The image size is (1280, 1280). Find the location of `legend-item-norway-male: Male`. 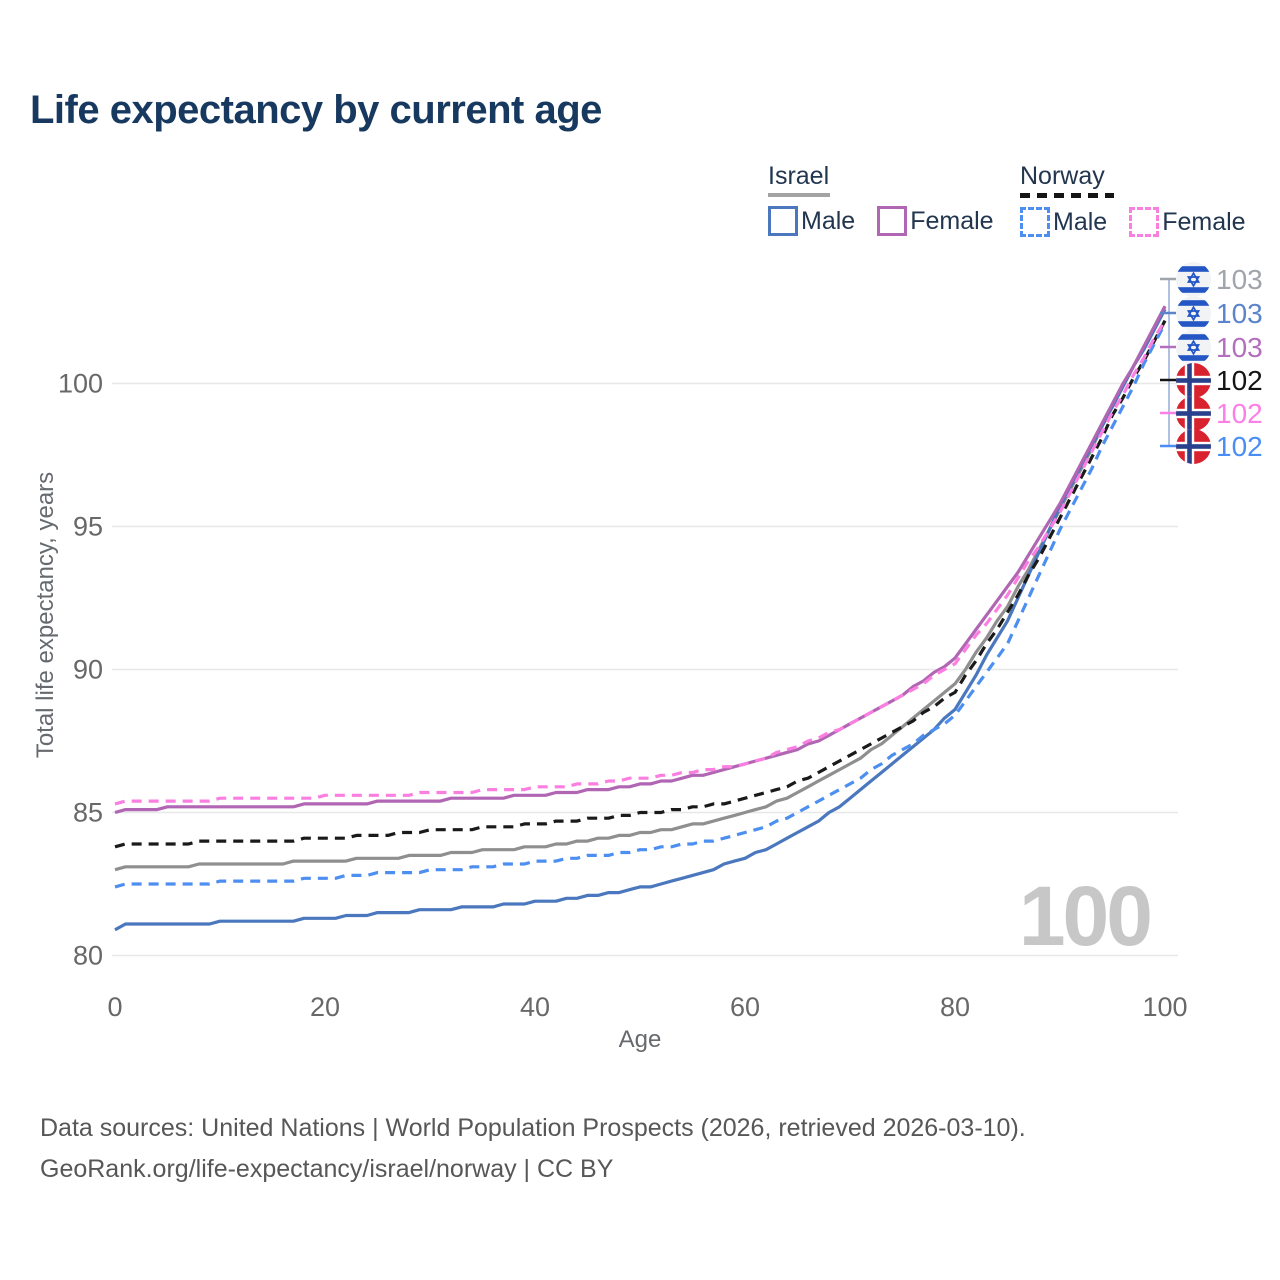

legend-item-norway-male: Male is located at coordinates (1063, 222).